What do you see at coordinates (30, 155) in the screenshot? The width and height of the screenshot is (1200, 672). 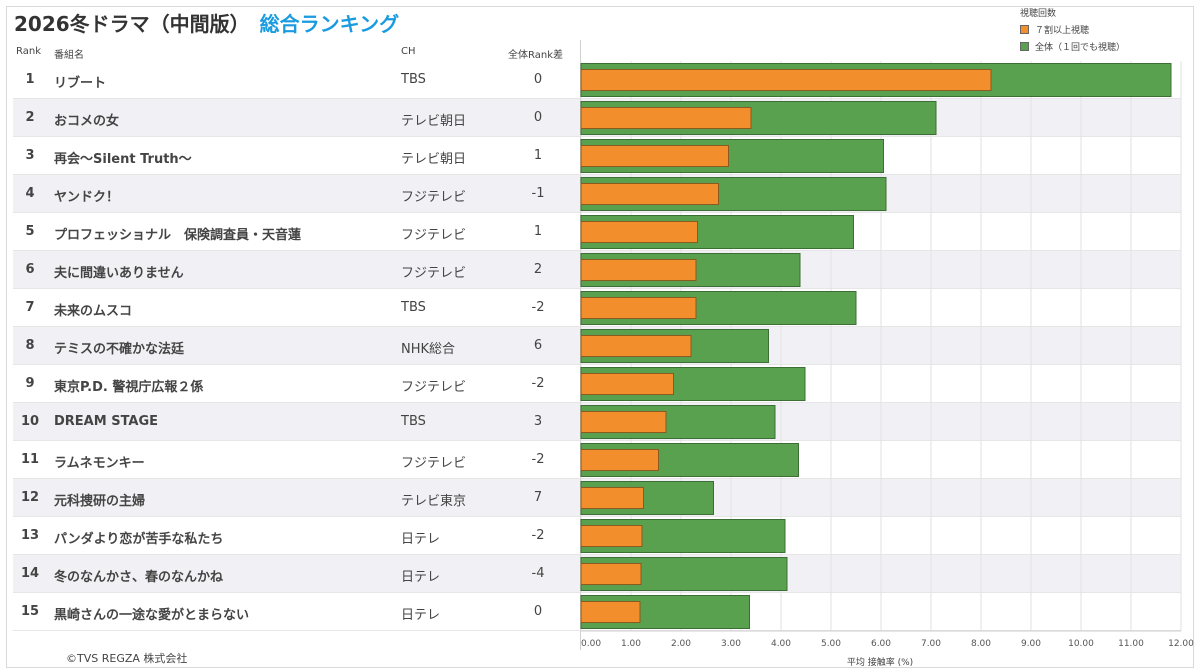 I see `rank-cell: 3` at bounding box center [30, 155].